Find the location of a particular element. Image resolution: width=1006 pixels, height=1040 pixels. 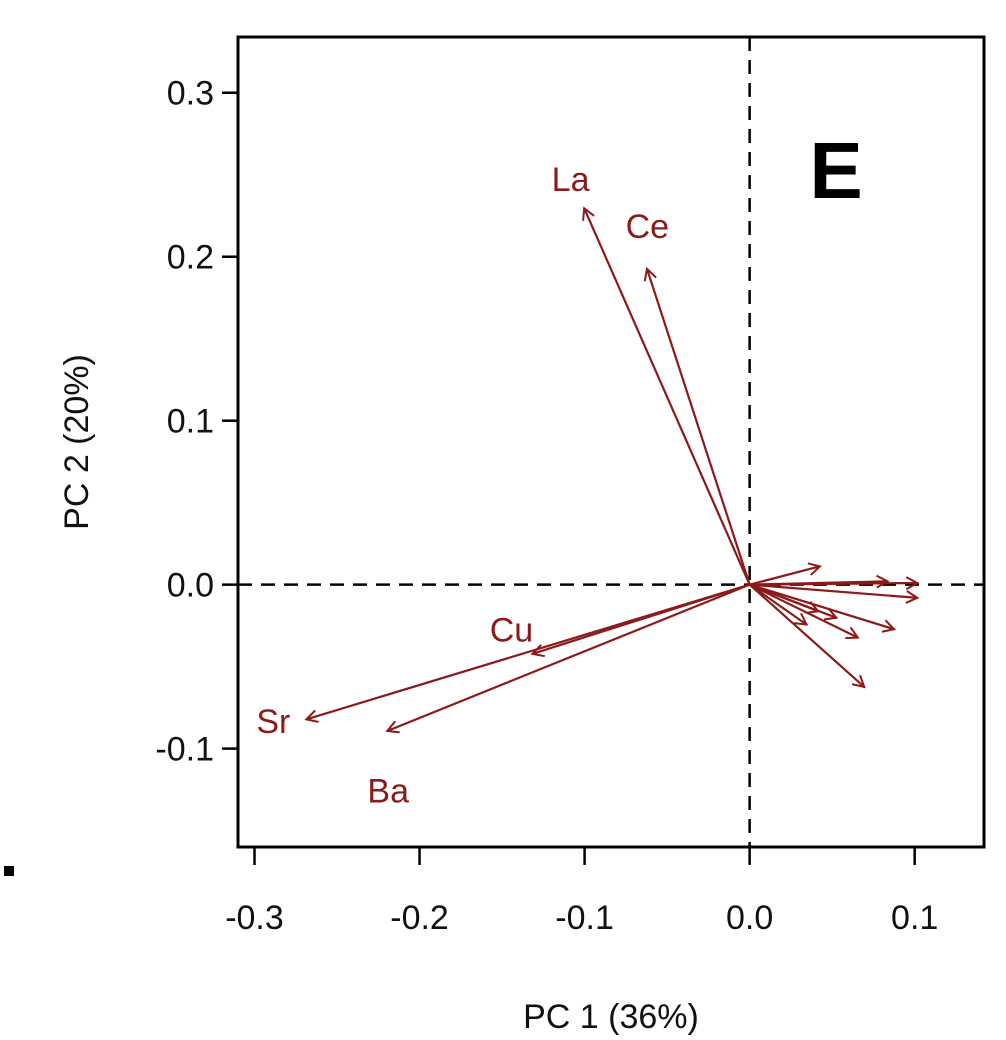

y-tick-label: 0.0 is located at coordinates (190, 586).